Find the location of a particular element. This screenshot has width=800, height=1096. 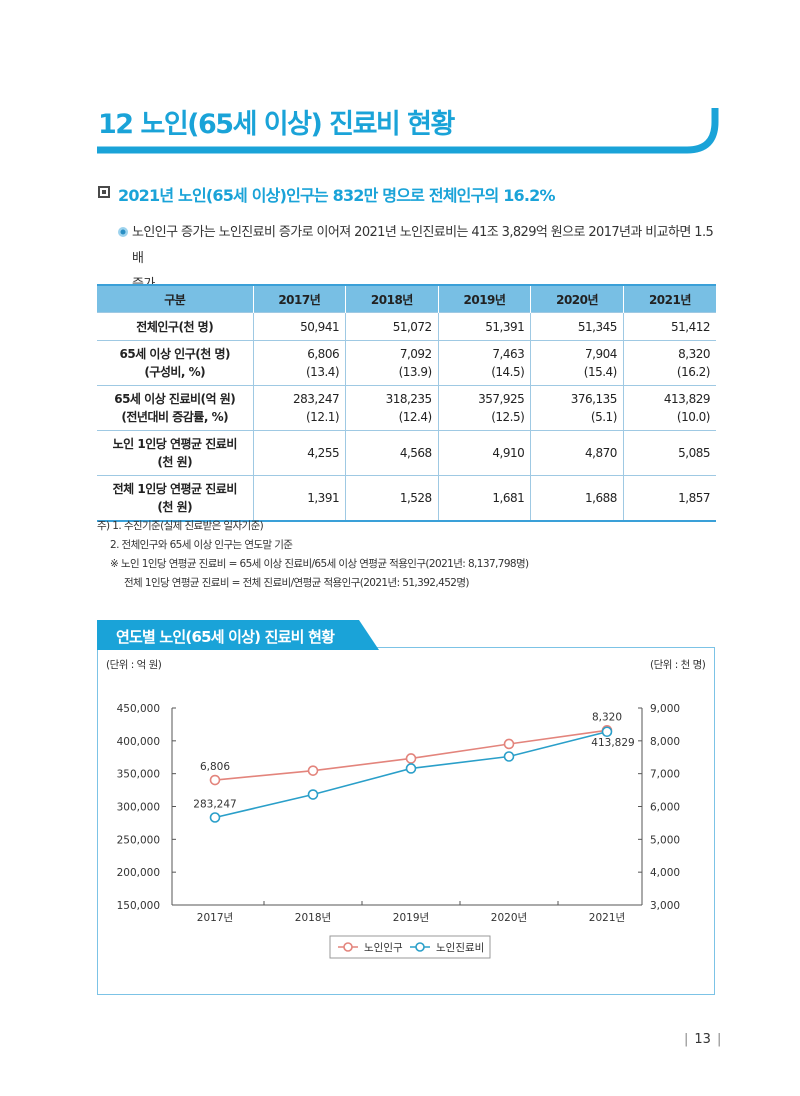

y-right-tick-label: 8,000 is located at coordinates (665, 742).